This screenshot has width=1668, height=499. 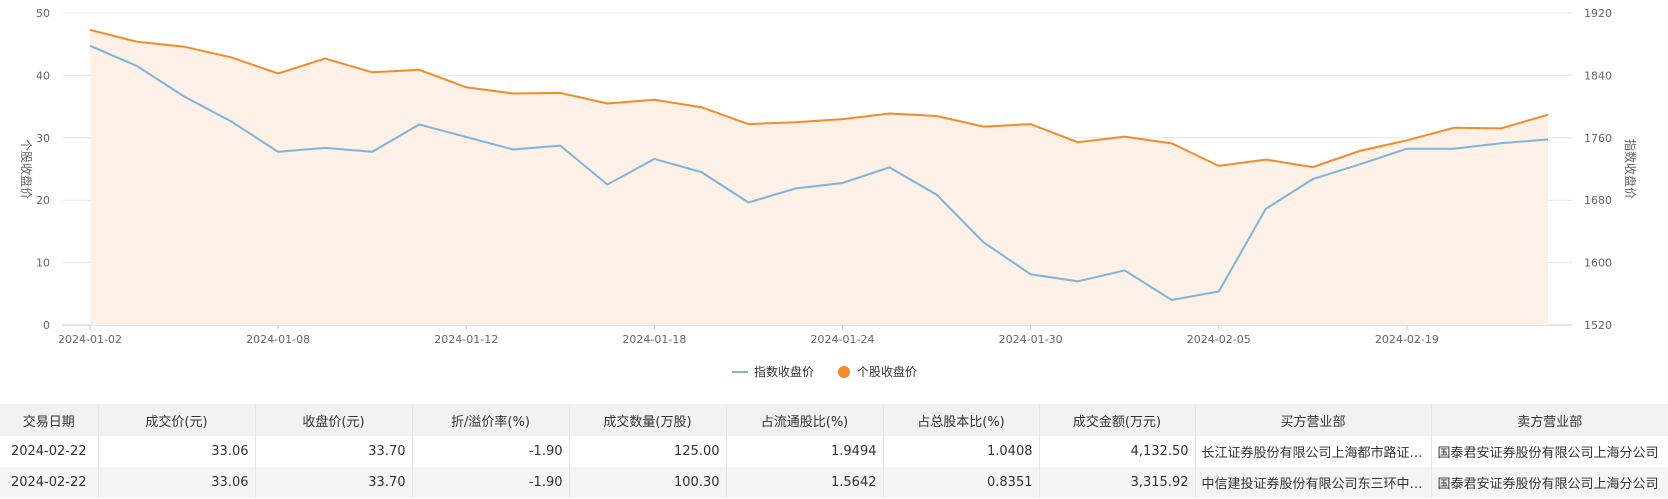 I want to click on left-tick-label: 10, so click(x=43, y=263).